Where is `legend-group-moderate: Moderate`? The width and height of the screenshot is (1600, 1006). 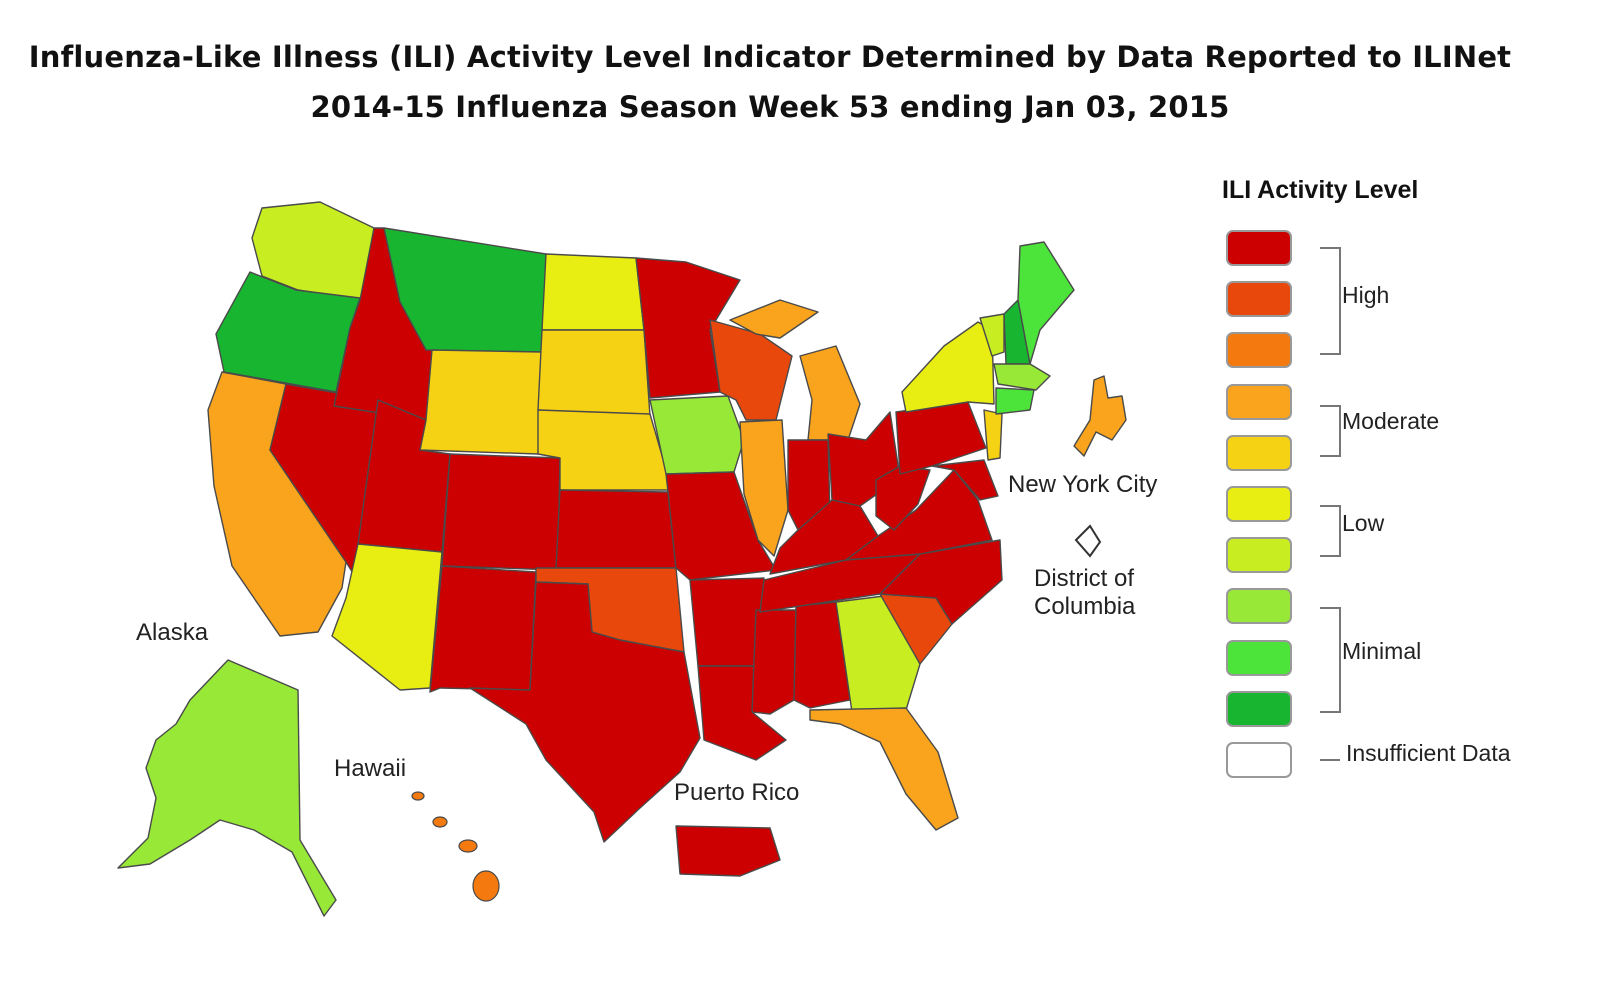
legend-group-moderate: Moderate is located at coordinates (1391, 421).